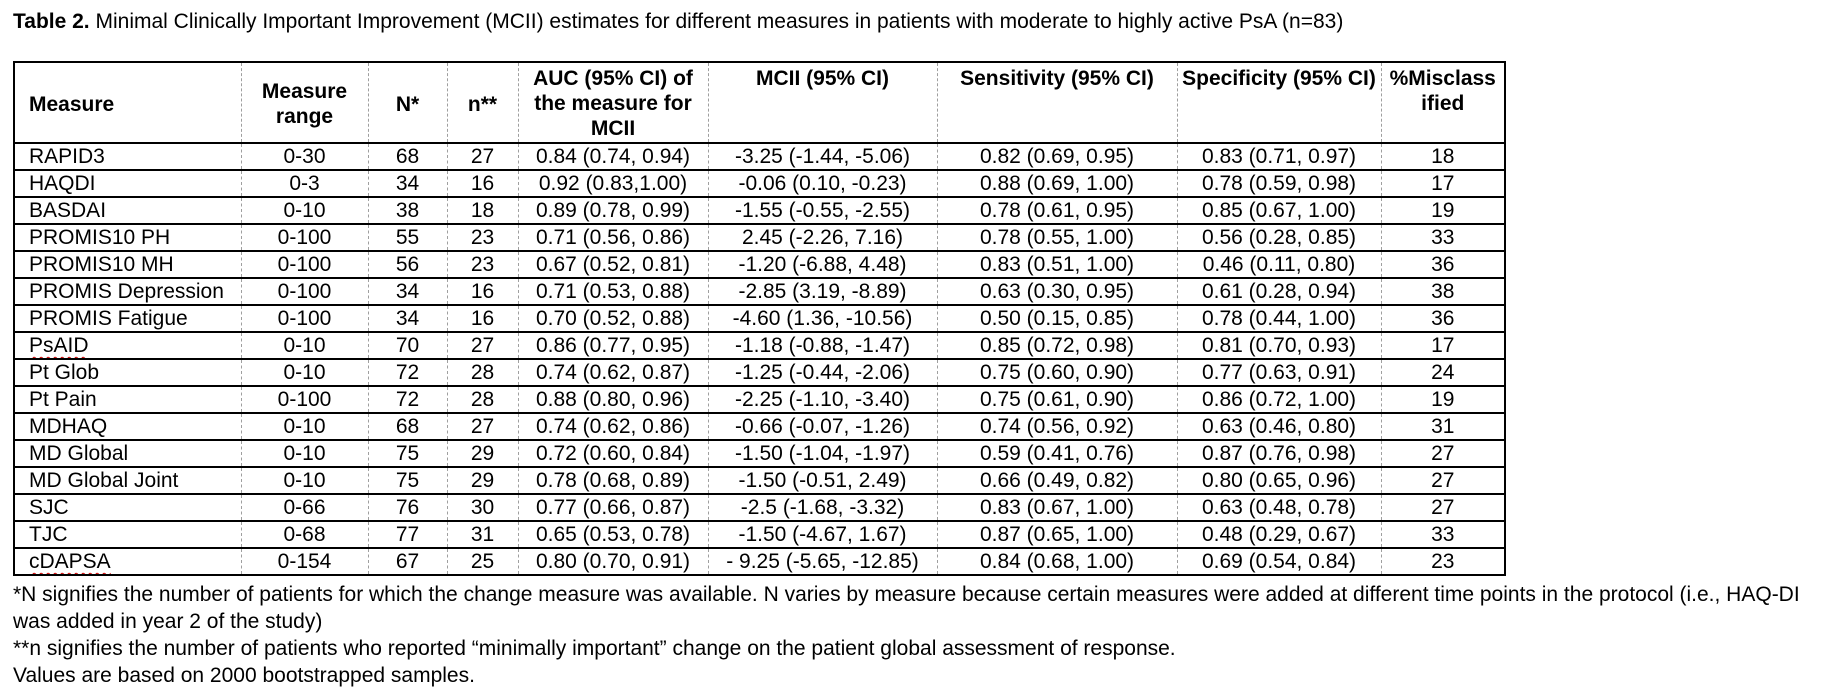 The image size is (1833, 692). Describe the element at coordinates (1057, 534) in the screenshot. I see `cell-text: 0.87 (0.65, 1.00)` at that location.